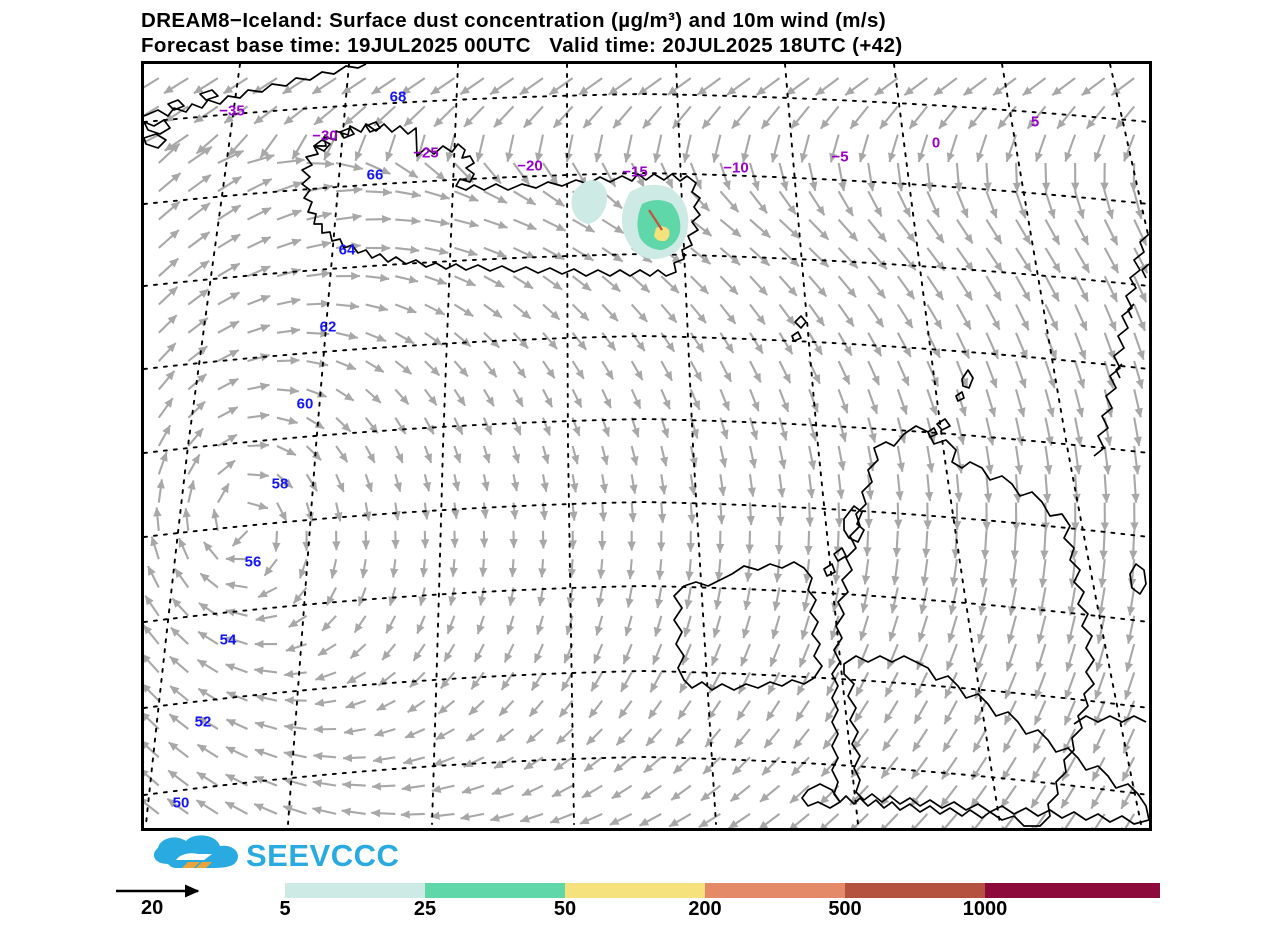 The width and height of the screenshot is (1282, 925). Describe the element at coordinates (722, 890) in the screenshot. I see `colorbar` at that location.